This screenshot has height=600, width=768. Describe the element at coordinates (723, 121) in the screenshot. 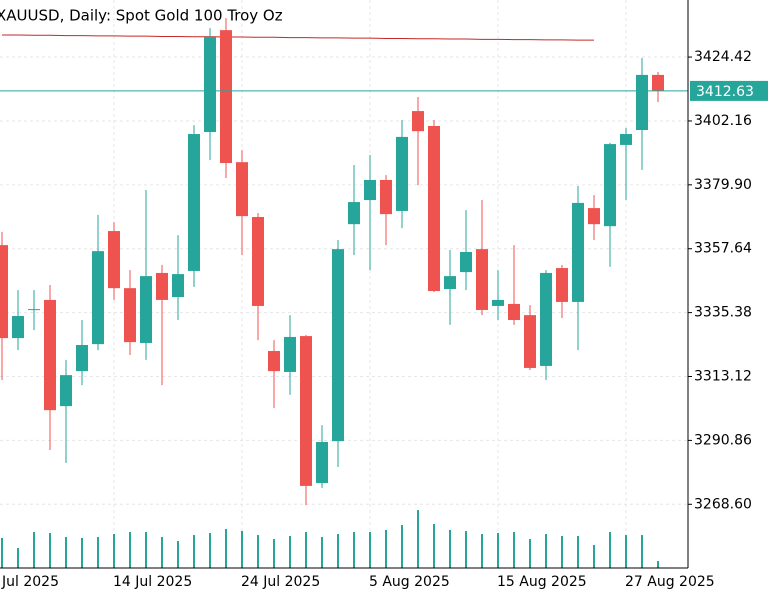

I see `y-tick-label: 3402.16` at that location.